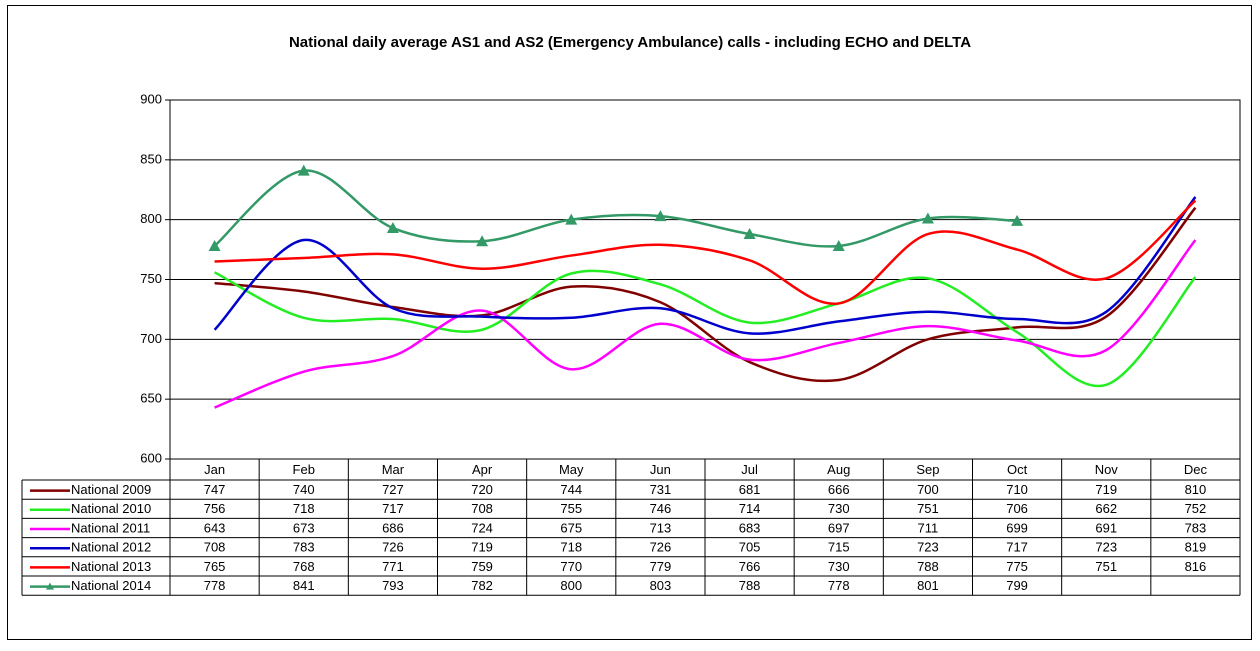 The width and height of the screenshot is (1260, 651). What do you see at coordinates (215, 508) in the screenshot?
I see `table-value: 756` at bounding box center [215, 508].